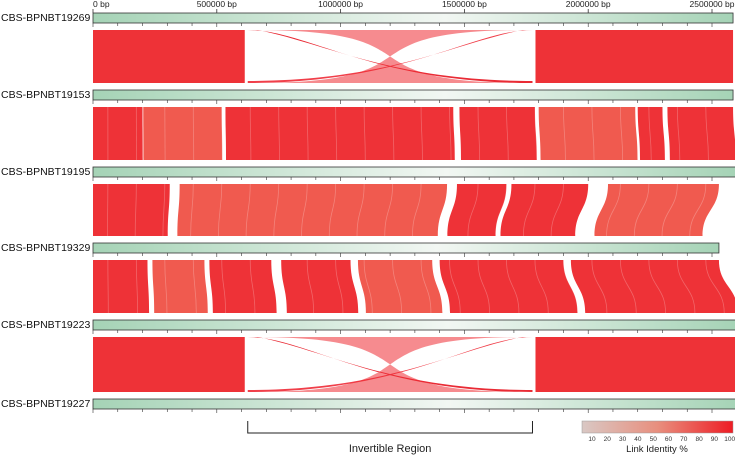  I want to click on legend-tick-labels: 10 20 30 40 50 60 70 80 90 100, so click(661, 439).